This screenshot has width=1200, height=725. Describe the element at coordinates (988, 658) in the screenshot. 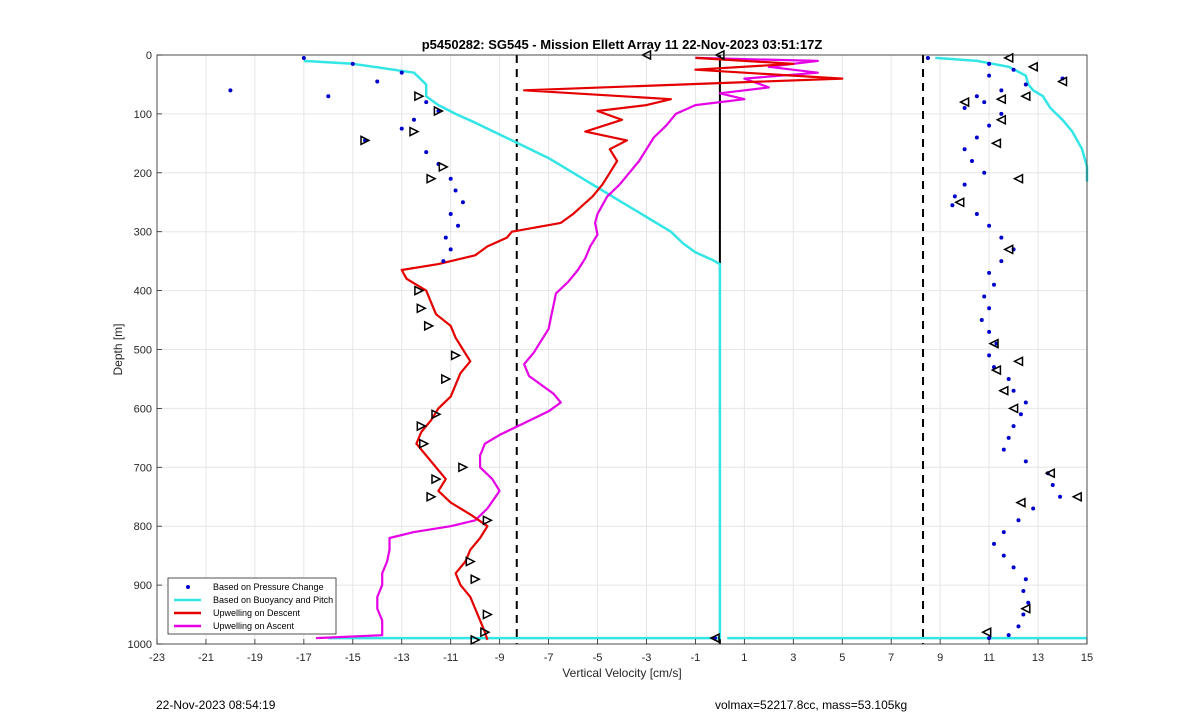

I see `x-tick-label: 11` at that location.